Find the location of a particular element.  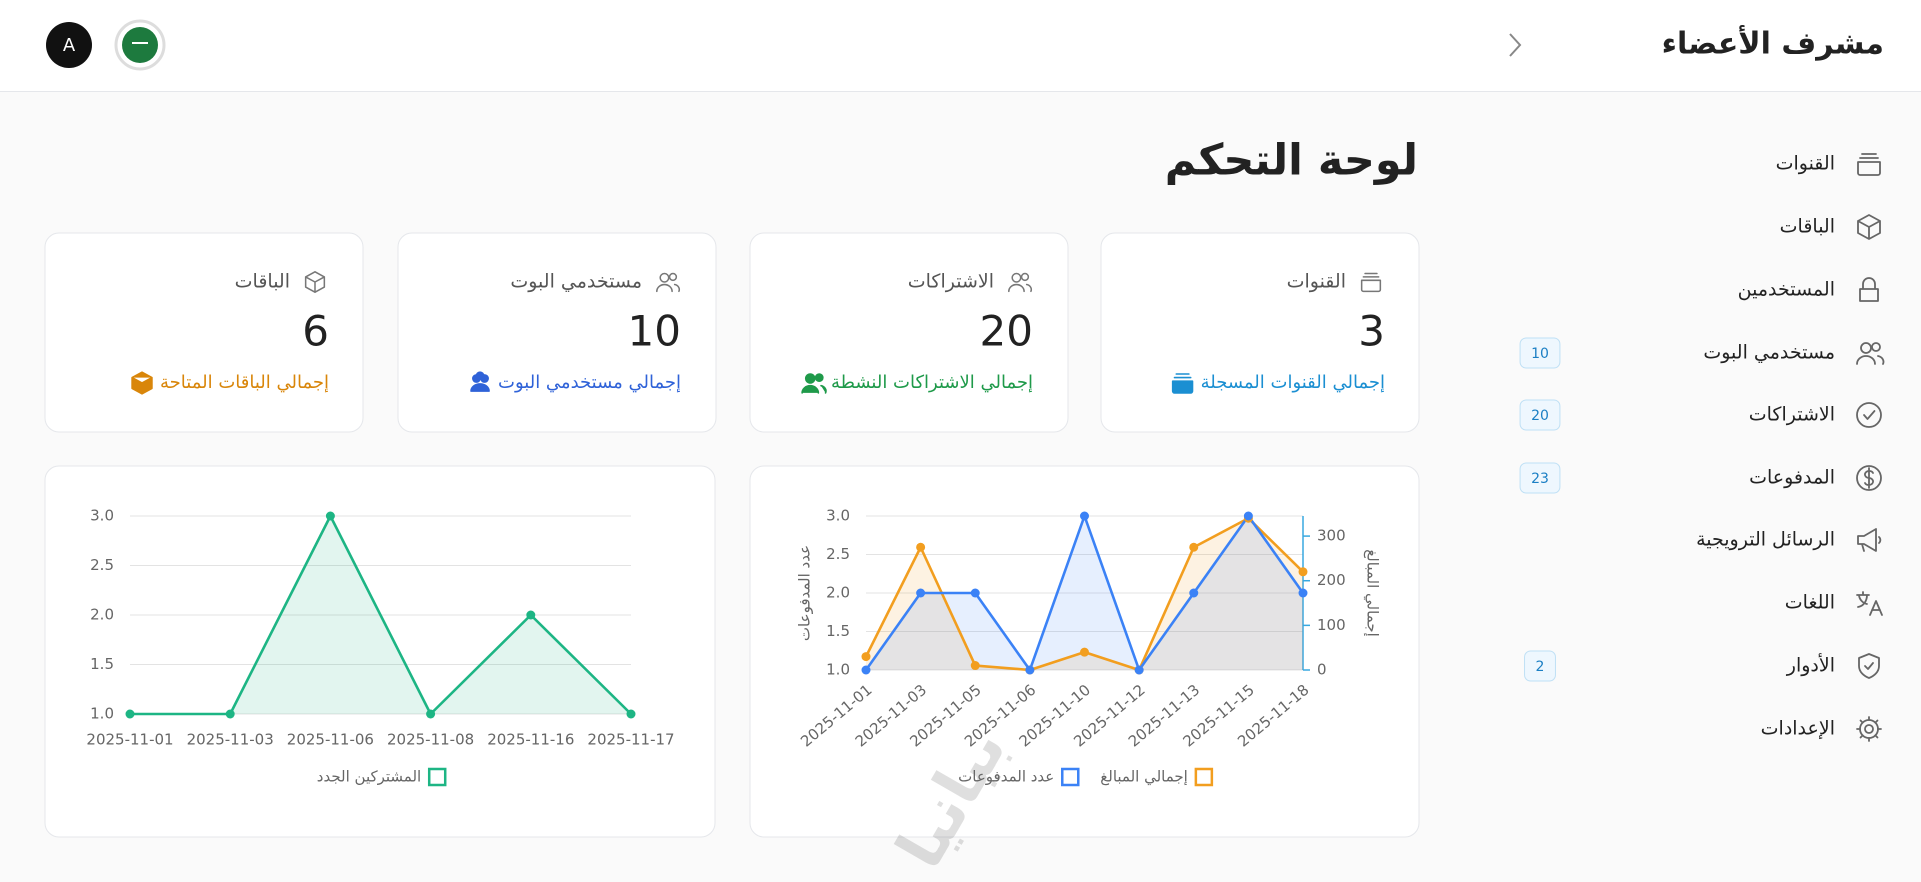

card-value: 6 is located at coordinates (315, 331).